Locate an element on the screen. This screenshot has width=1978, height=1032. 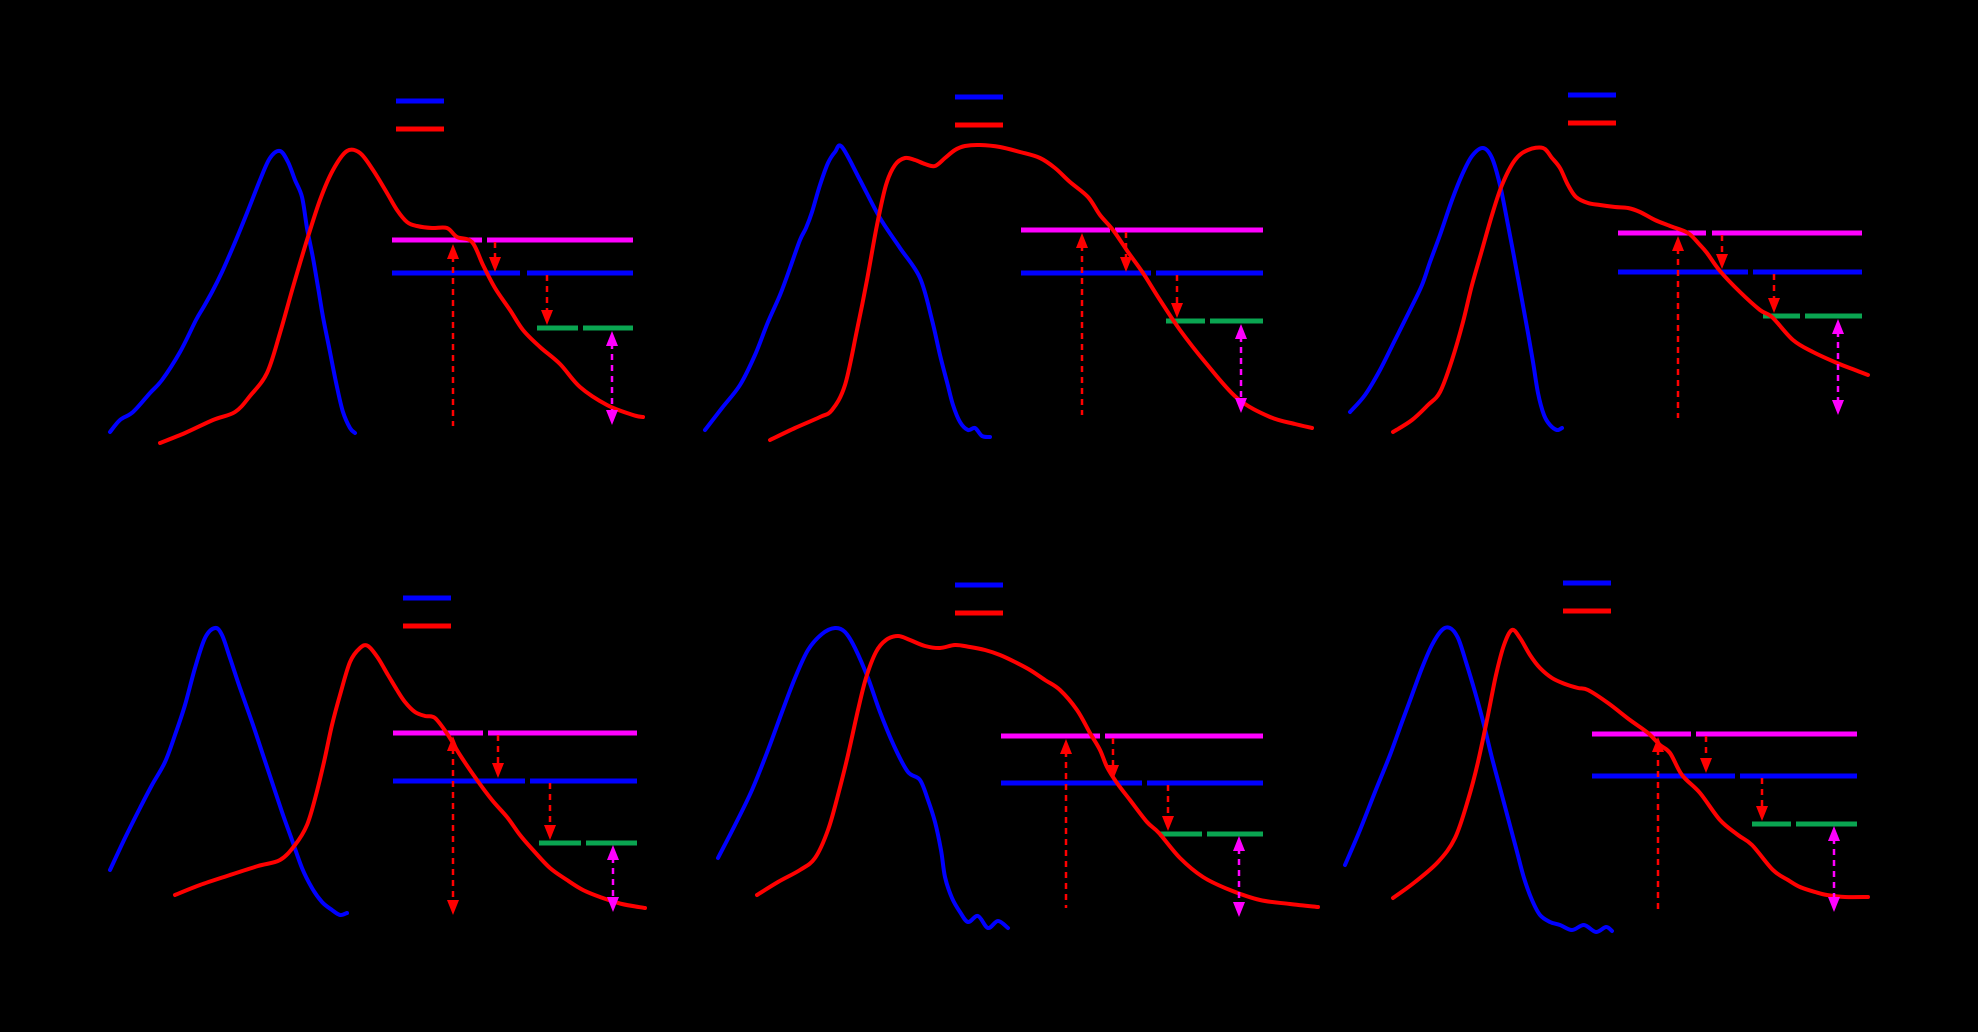
panel-bottom-left is located at coordinates (377, 756).